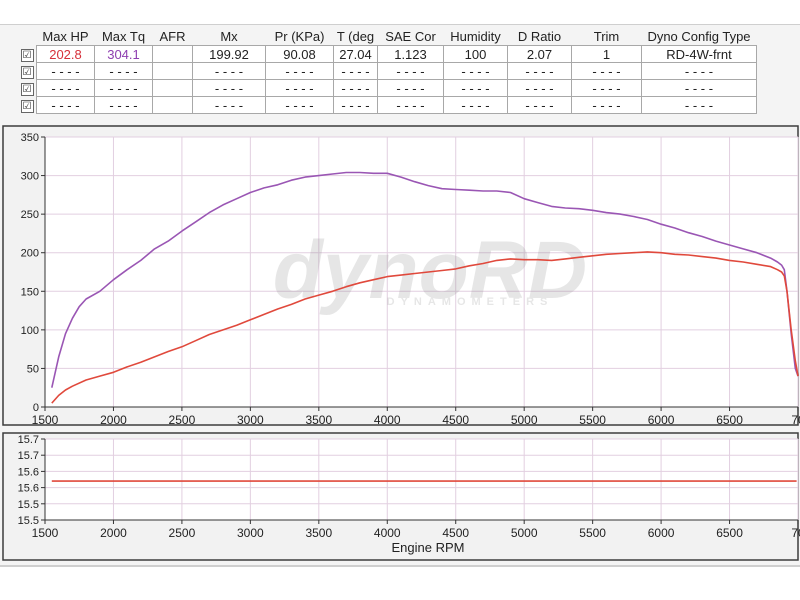 The image size is (800, 600). I want to click on cell-trim: - - - -, so click(606, 105).